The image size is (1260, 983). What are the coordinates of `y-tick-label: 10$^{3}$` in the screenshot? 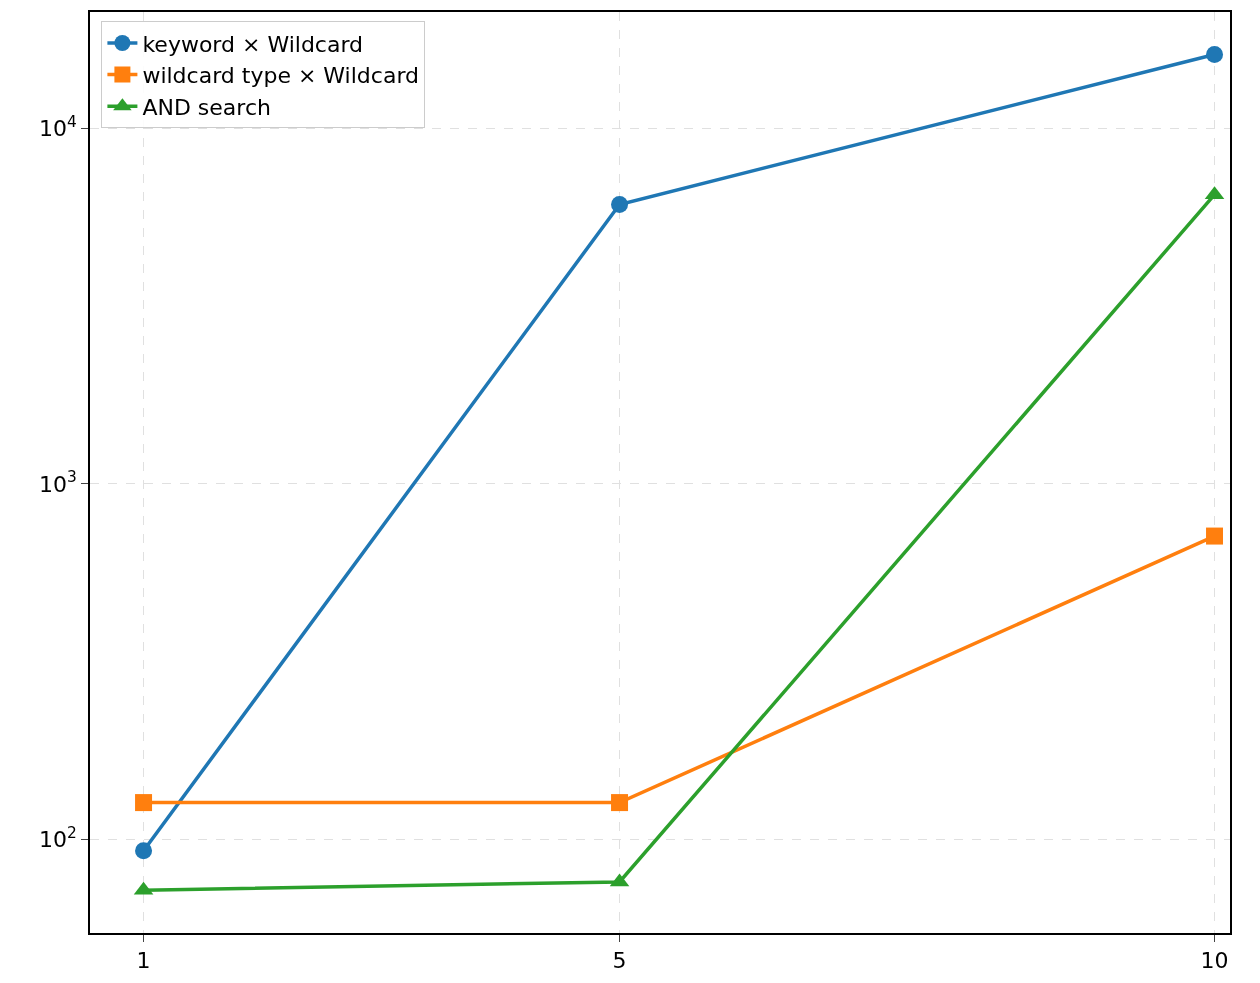 It's located at (58, 482).